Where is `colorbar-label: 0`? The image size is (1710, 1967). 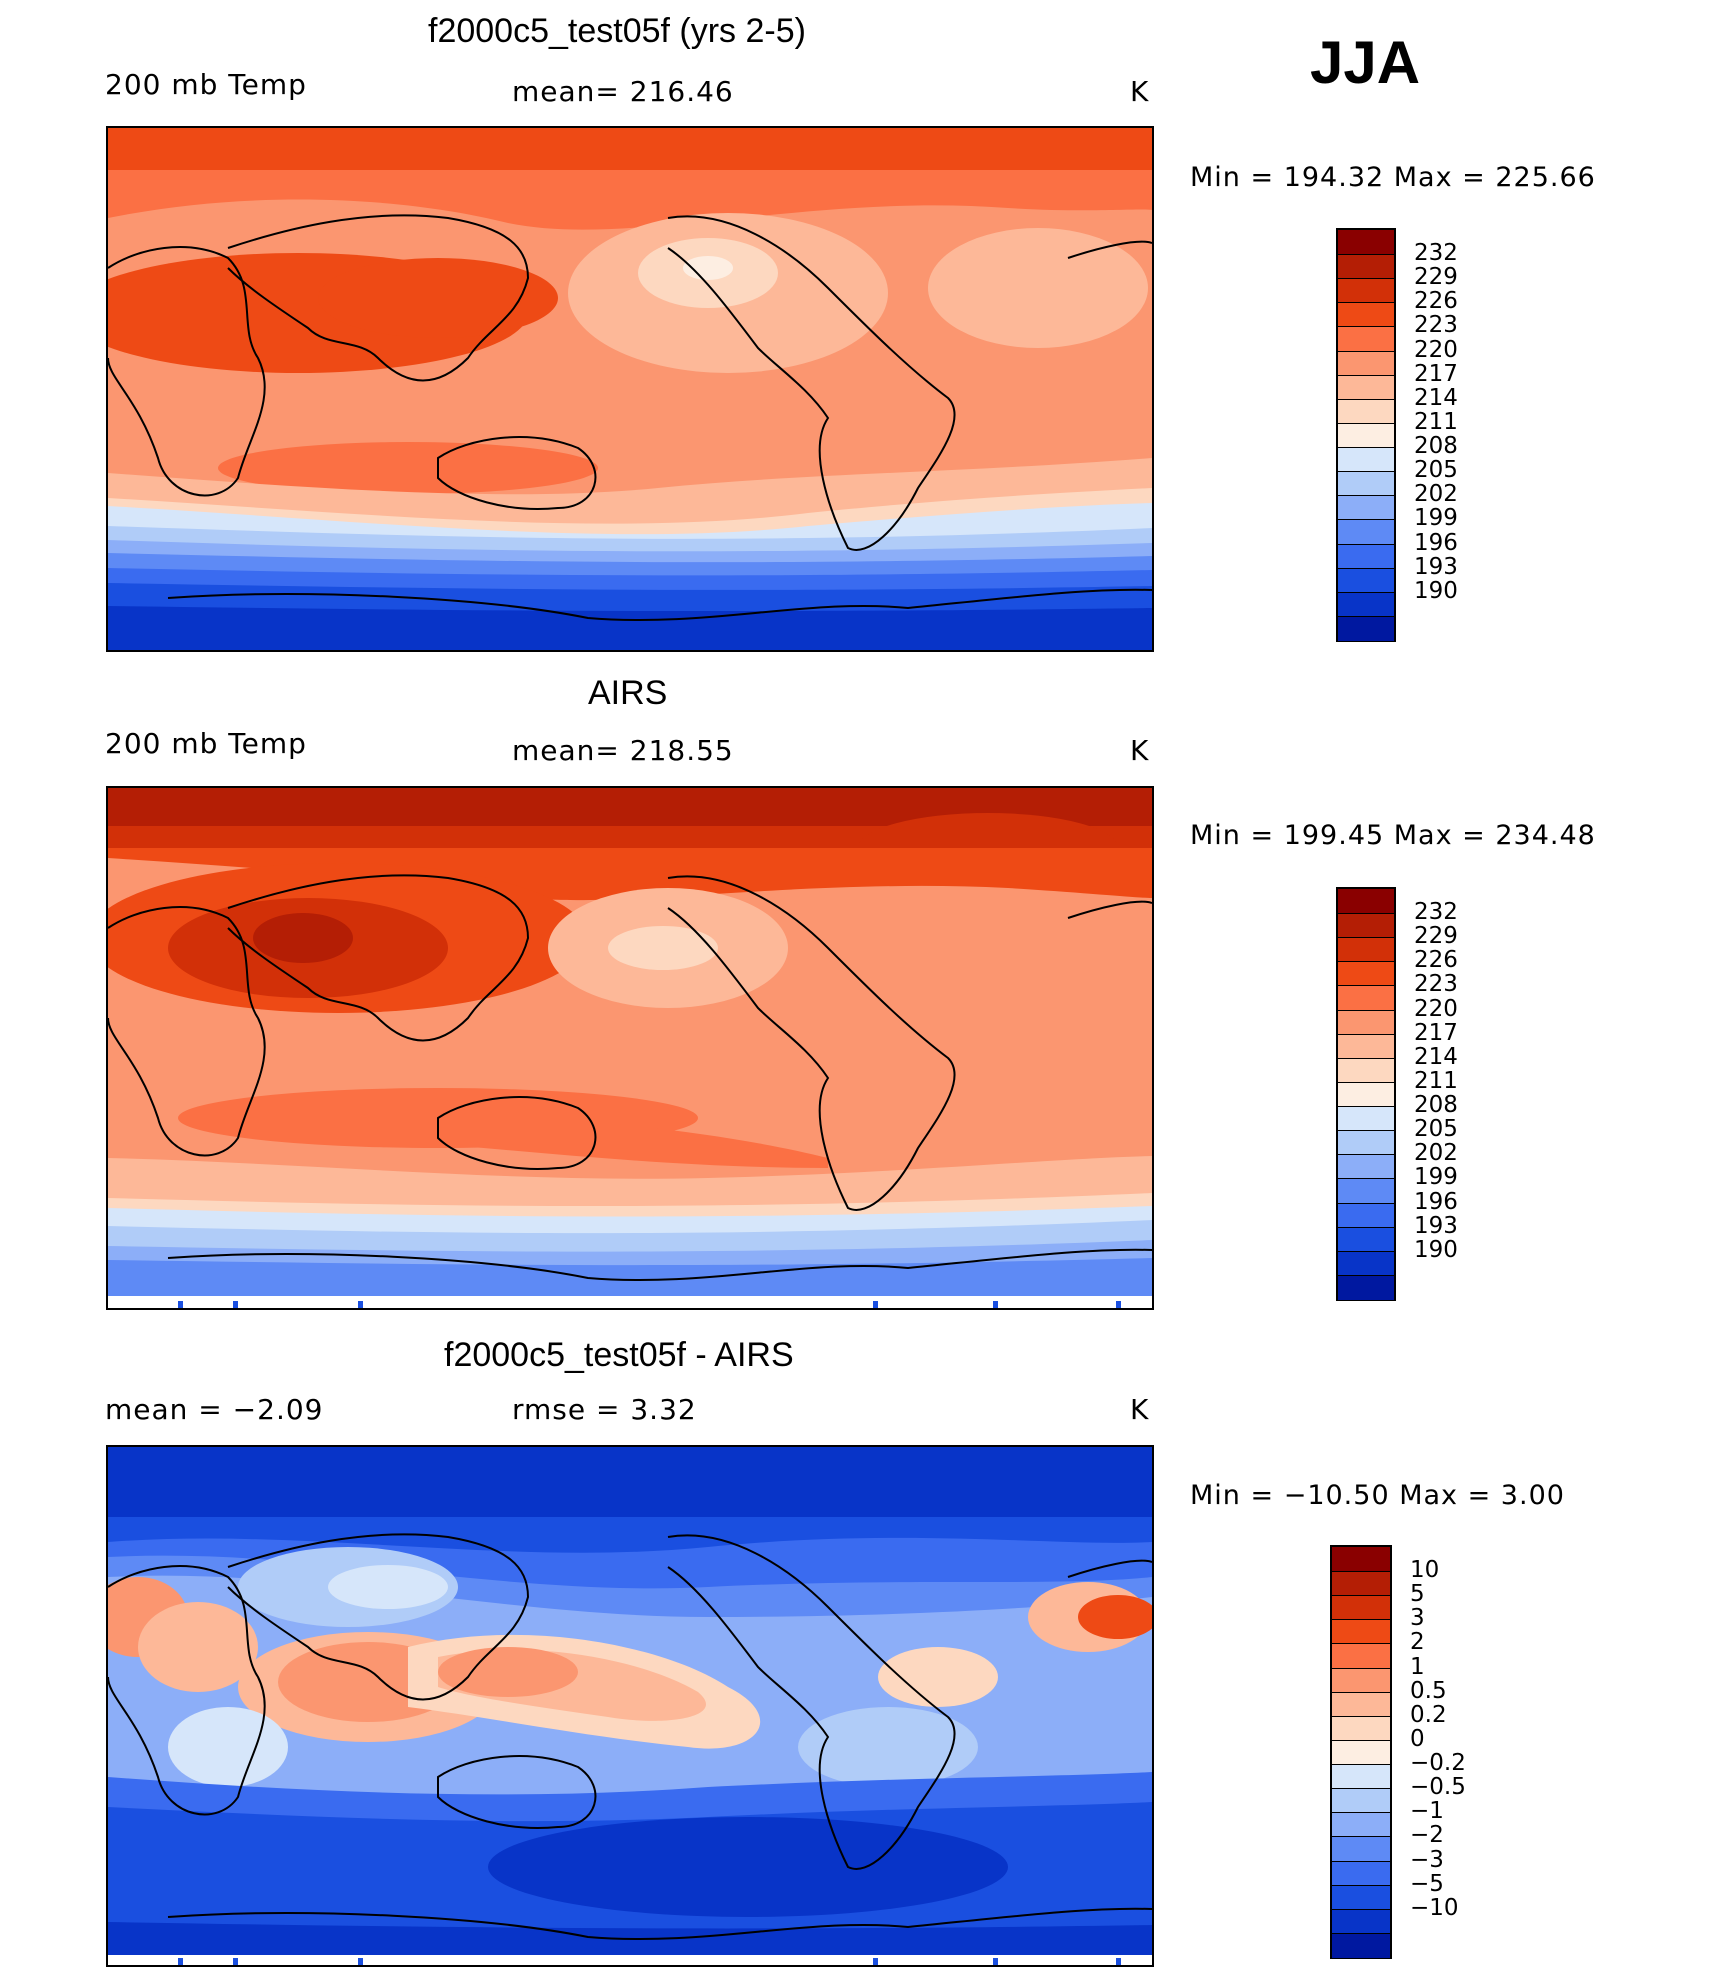 colorbar-label: 0 is located at coordinates (1417, 1738).